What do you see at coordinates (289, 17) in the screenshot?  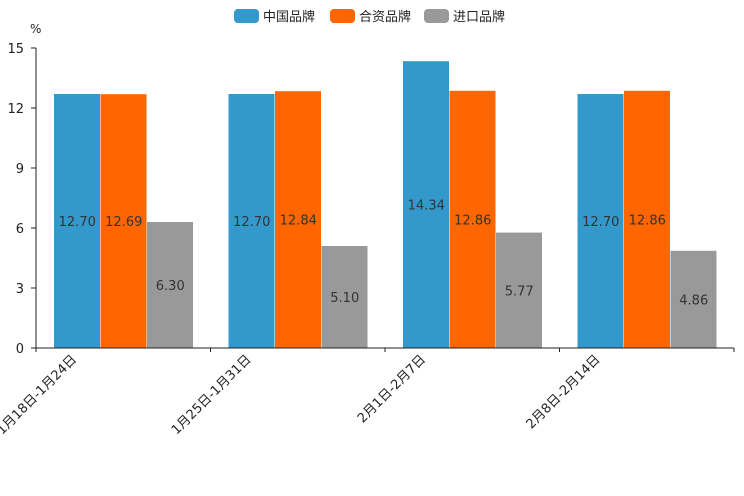 I see `legend-label: 中国品牌` at bounding box center [289, 17].